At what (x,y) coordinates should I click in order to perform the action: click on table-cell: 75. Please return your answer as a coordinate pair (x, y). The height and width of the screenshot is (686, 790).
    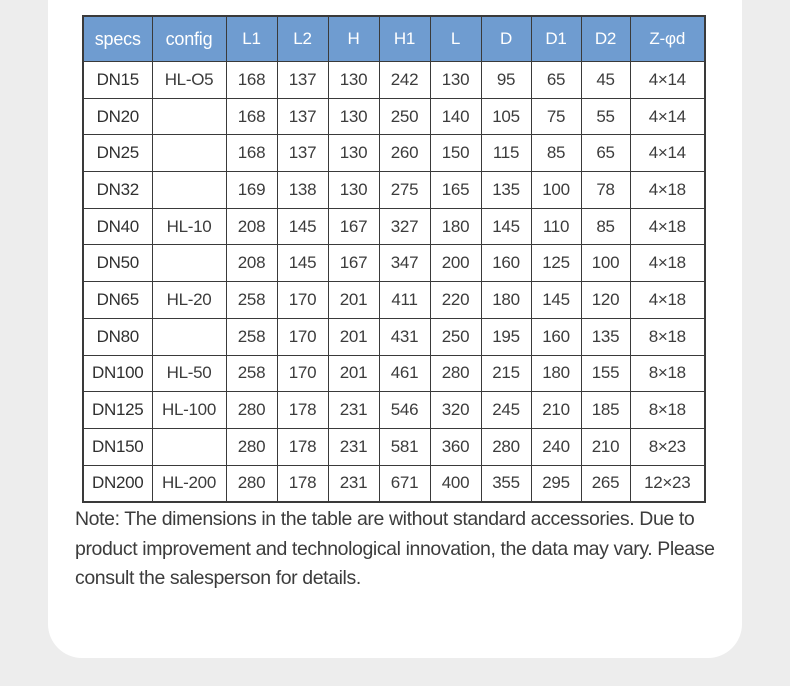
    Looking at the image, I should click on (556, 116).